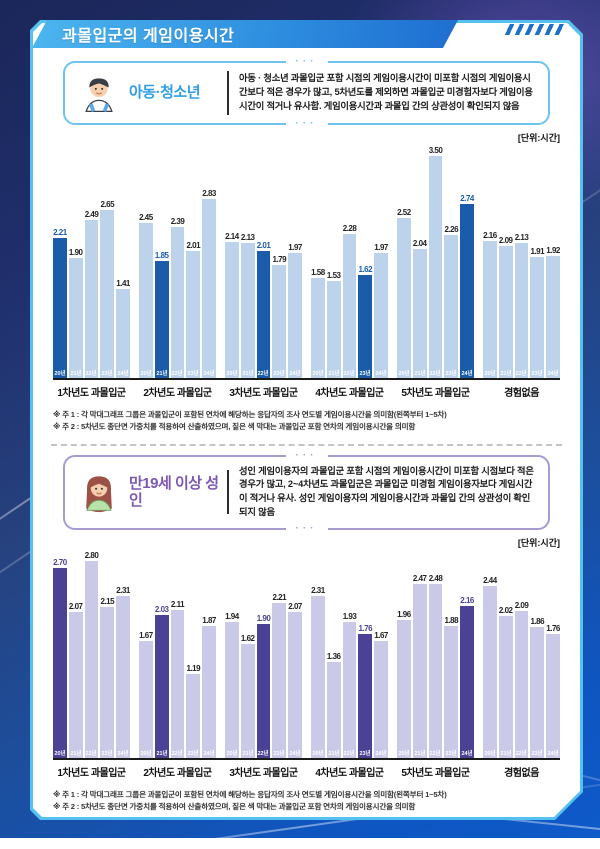 The image size is (600, 849). What do you see at coordinates (420, 308) in the screenshot?
I see `bar-column: 2.04 21년` at bounding box center [420, 308].